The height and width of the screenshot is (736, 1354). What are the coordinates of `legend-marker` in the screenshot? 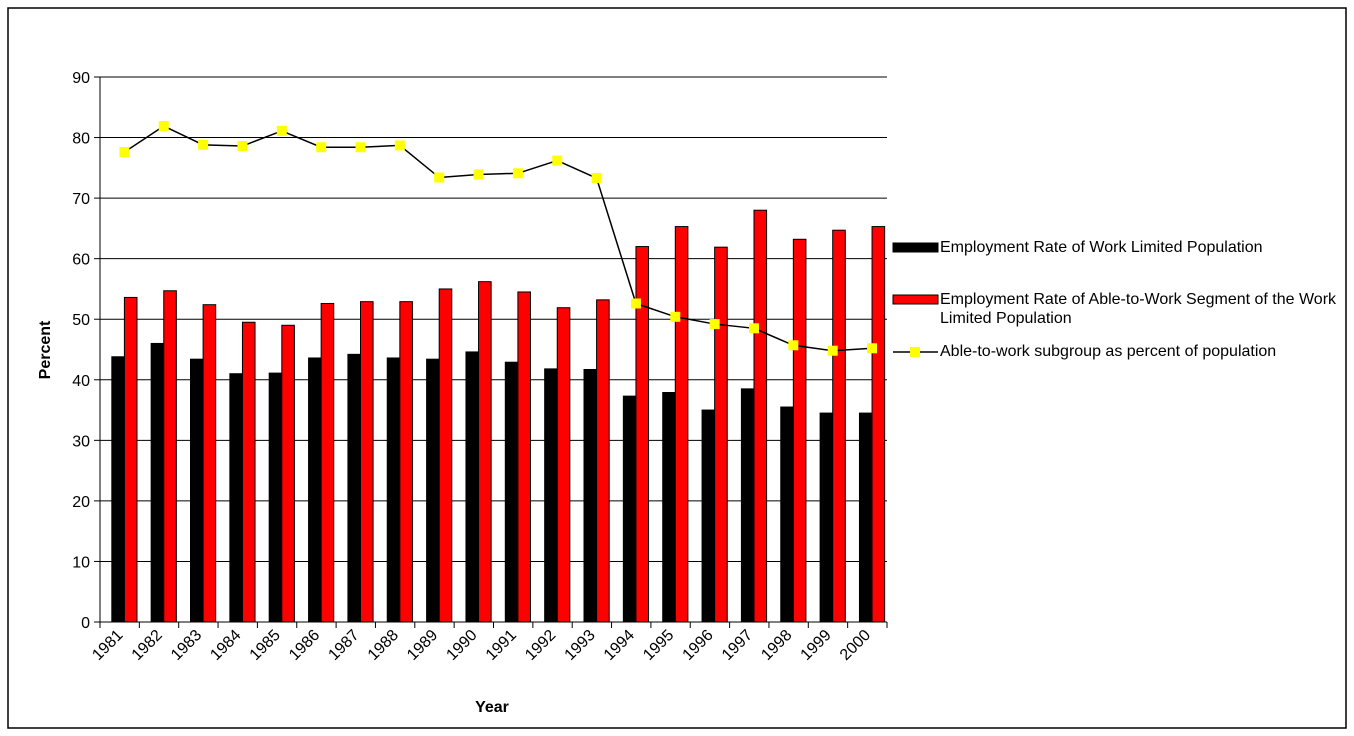 It's located at (915, 352).